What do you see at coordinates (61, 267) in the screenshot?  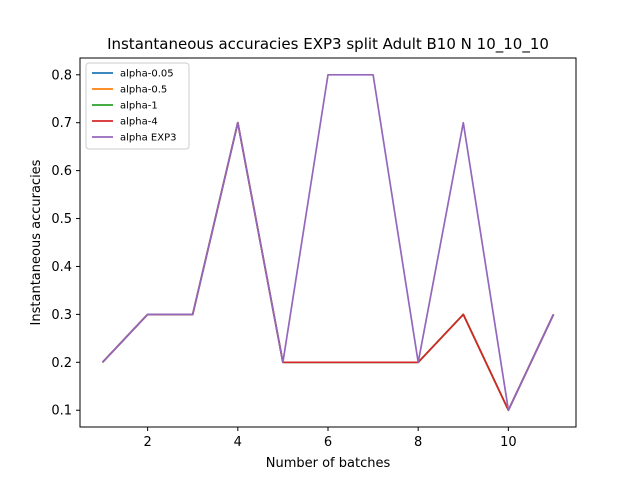 I see `y-tick-label-3: 0.4` at bounding box center [61, 267].